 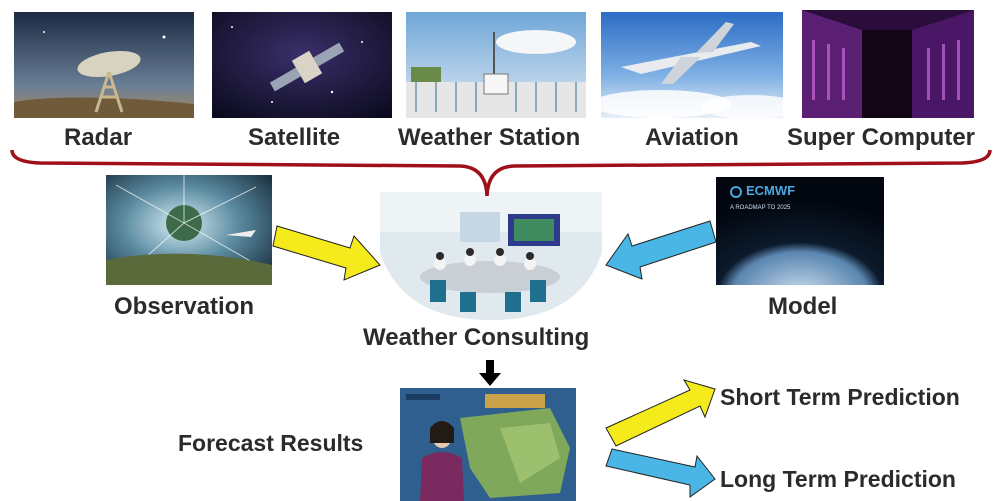 I want to click on forecast-results-label: Forecast Results, so click(x=271, y=443).